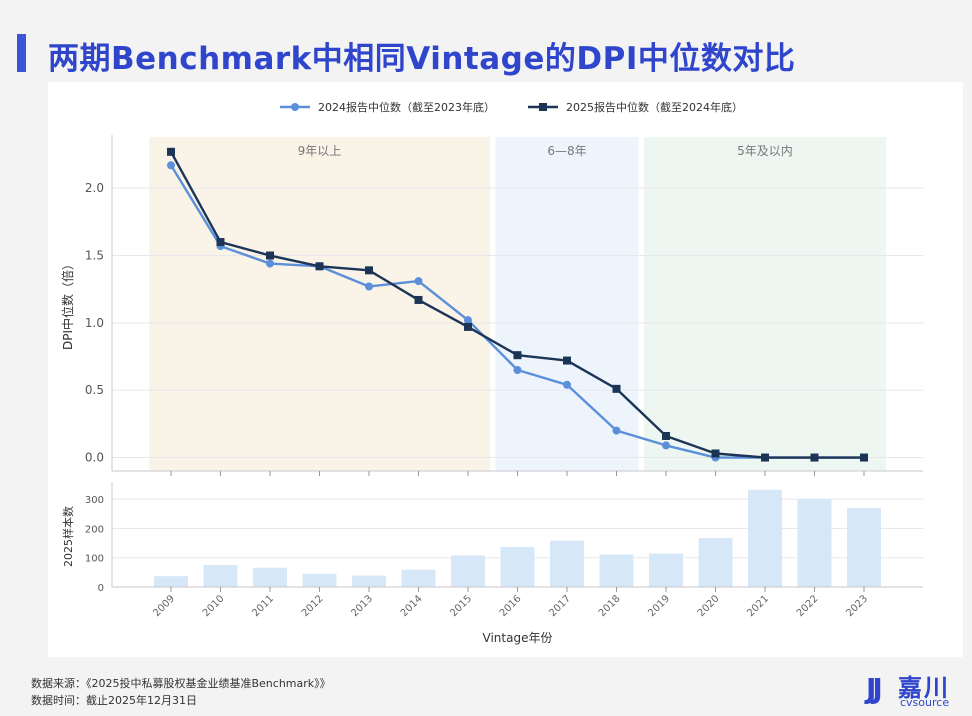 This screenshot has height=716, width=972. I want to click on title-accent-bar, so click(21, 53).